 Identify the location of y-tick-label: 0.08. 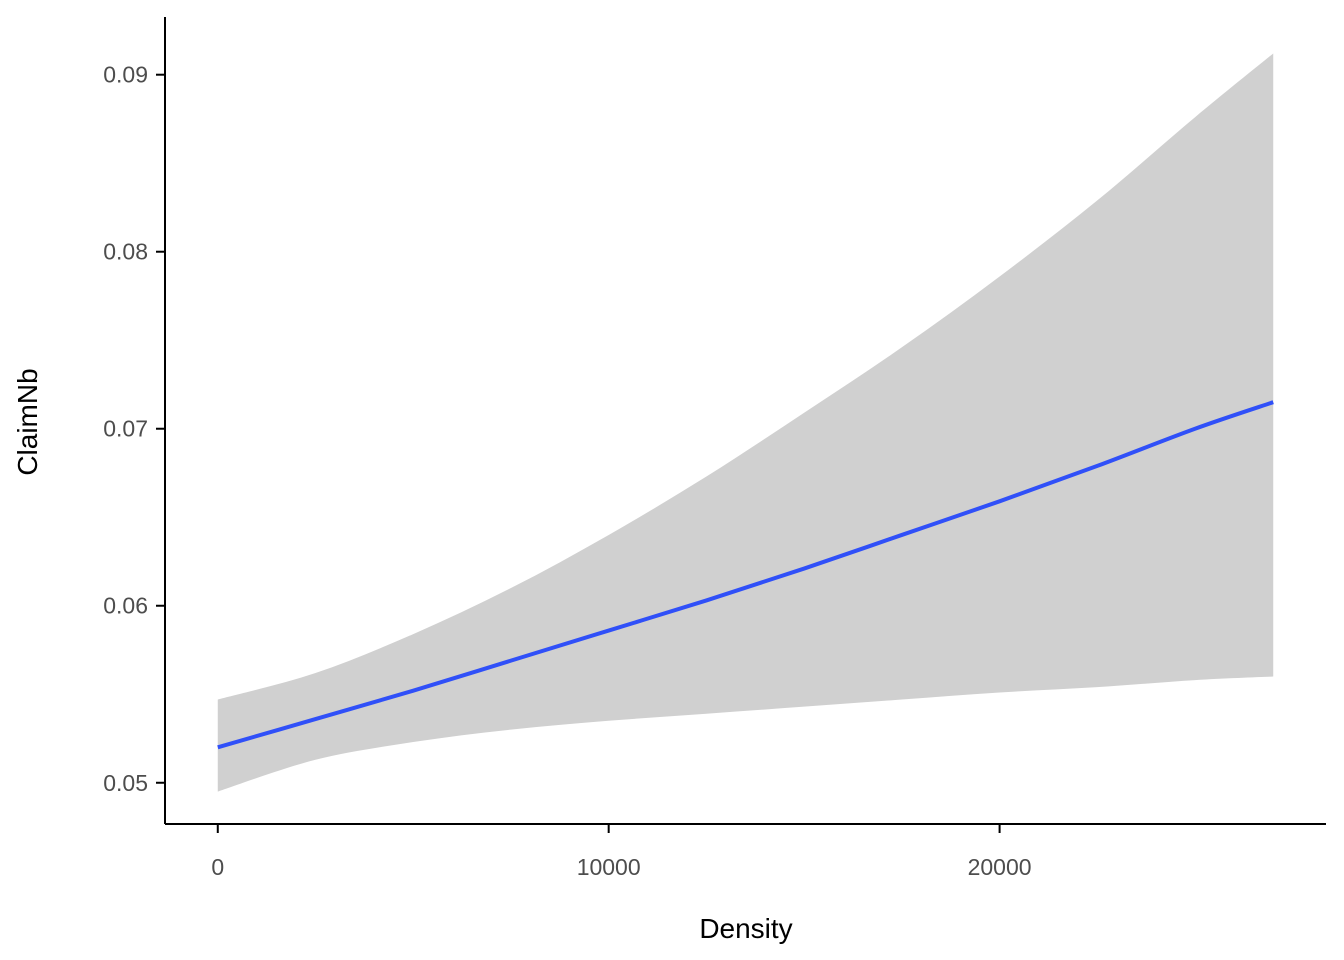
(125, 252).